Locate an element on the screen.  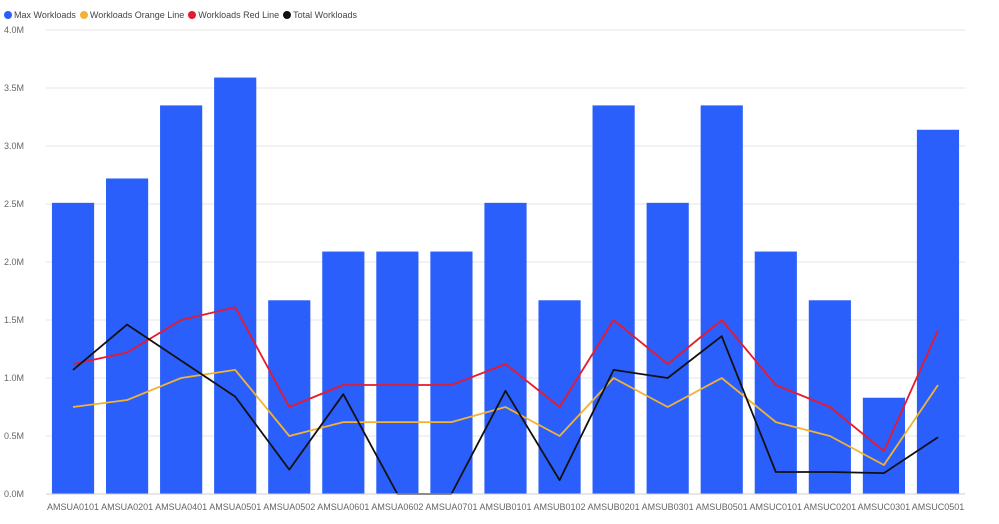
x-tick-label: AMSUB0301 is located at coordinates (668, 507).